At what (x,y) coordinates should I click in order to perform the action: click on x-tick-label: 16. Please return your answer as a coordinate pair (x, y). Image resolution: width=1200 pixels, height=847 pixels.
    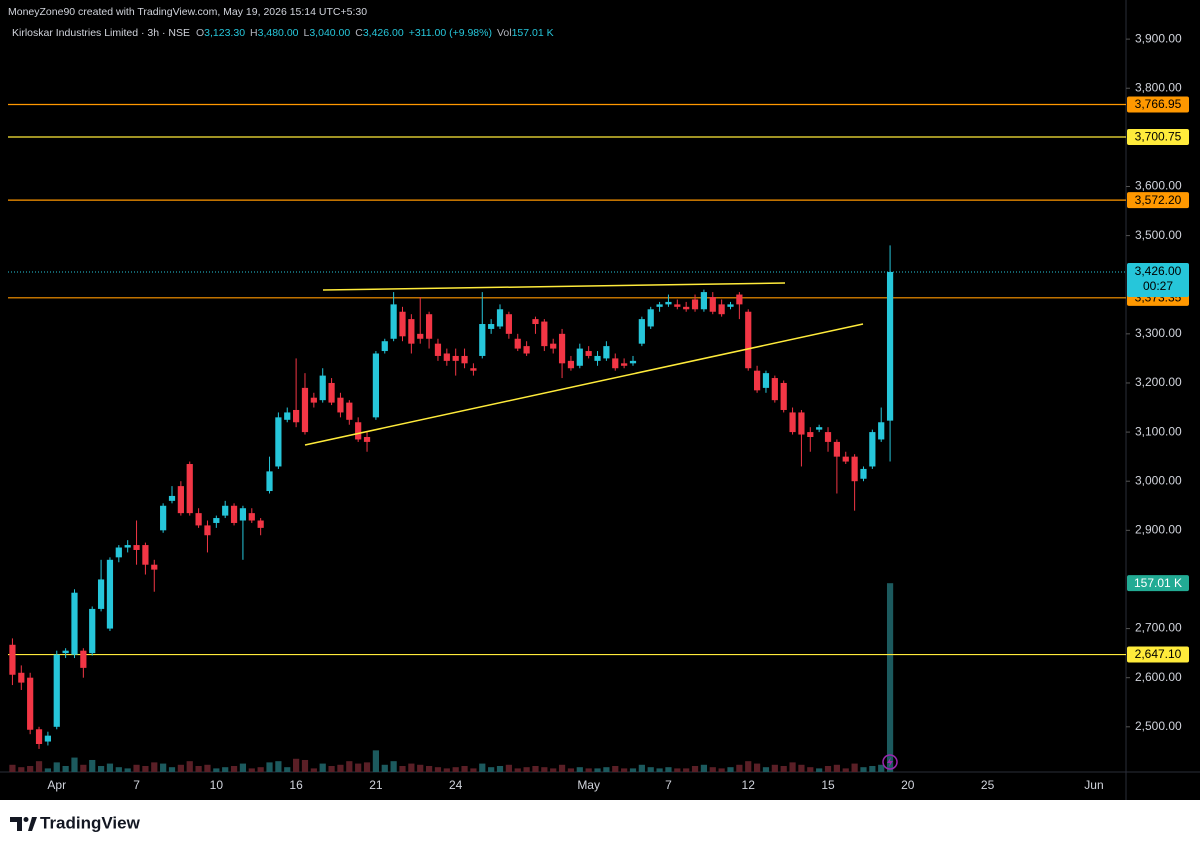
    Looking at the image, I should click on (296, 785).